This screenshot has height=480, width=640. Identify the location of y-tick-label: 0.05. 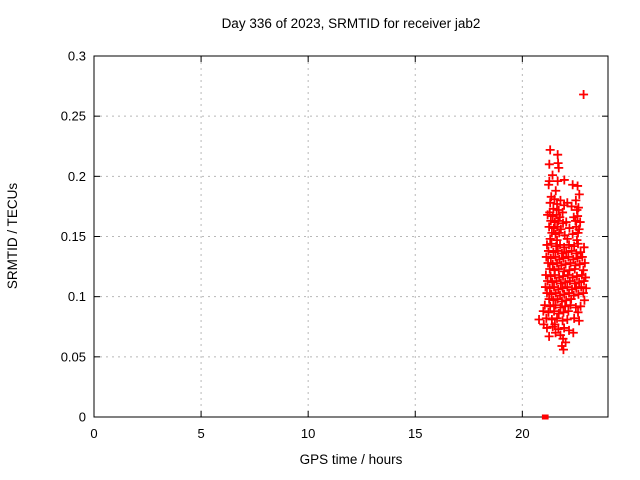
(73, 356).